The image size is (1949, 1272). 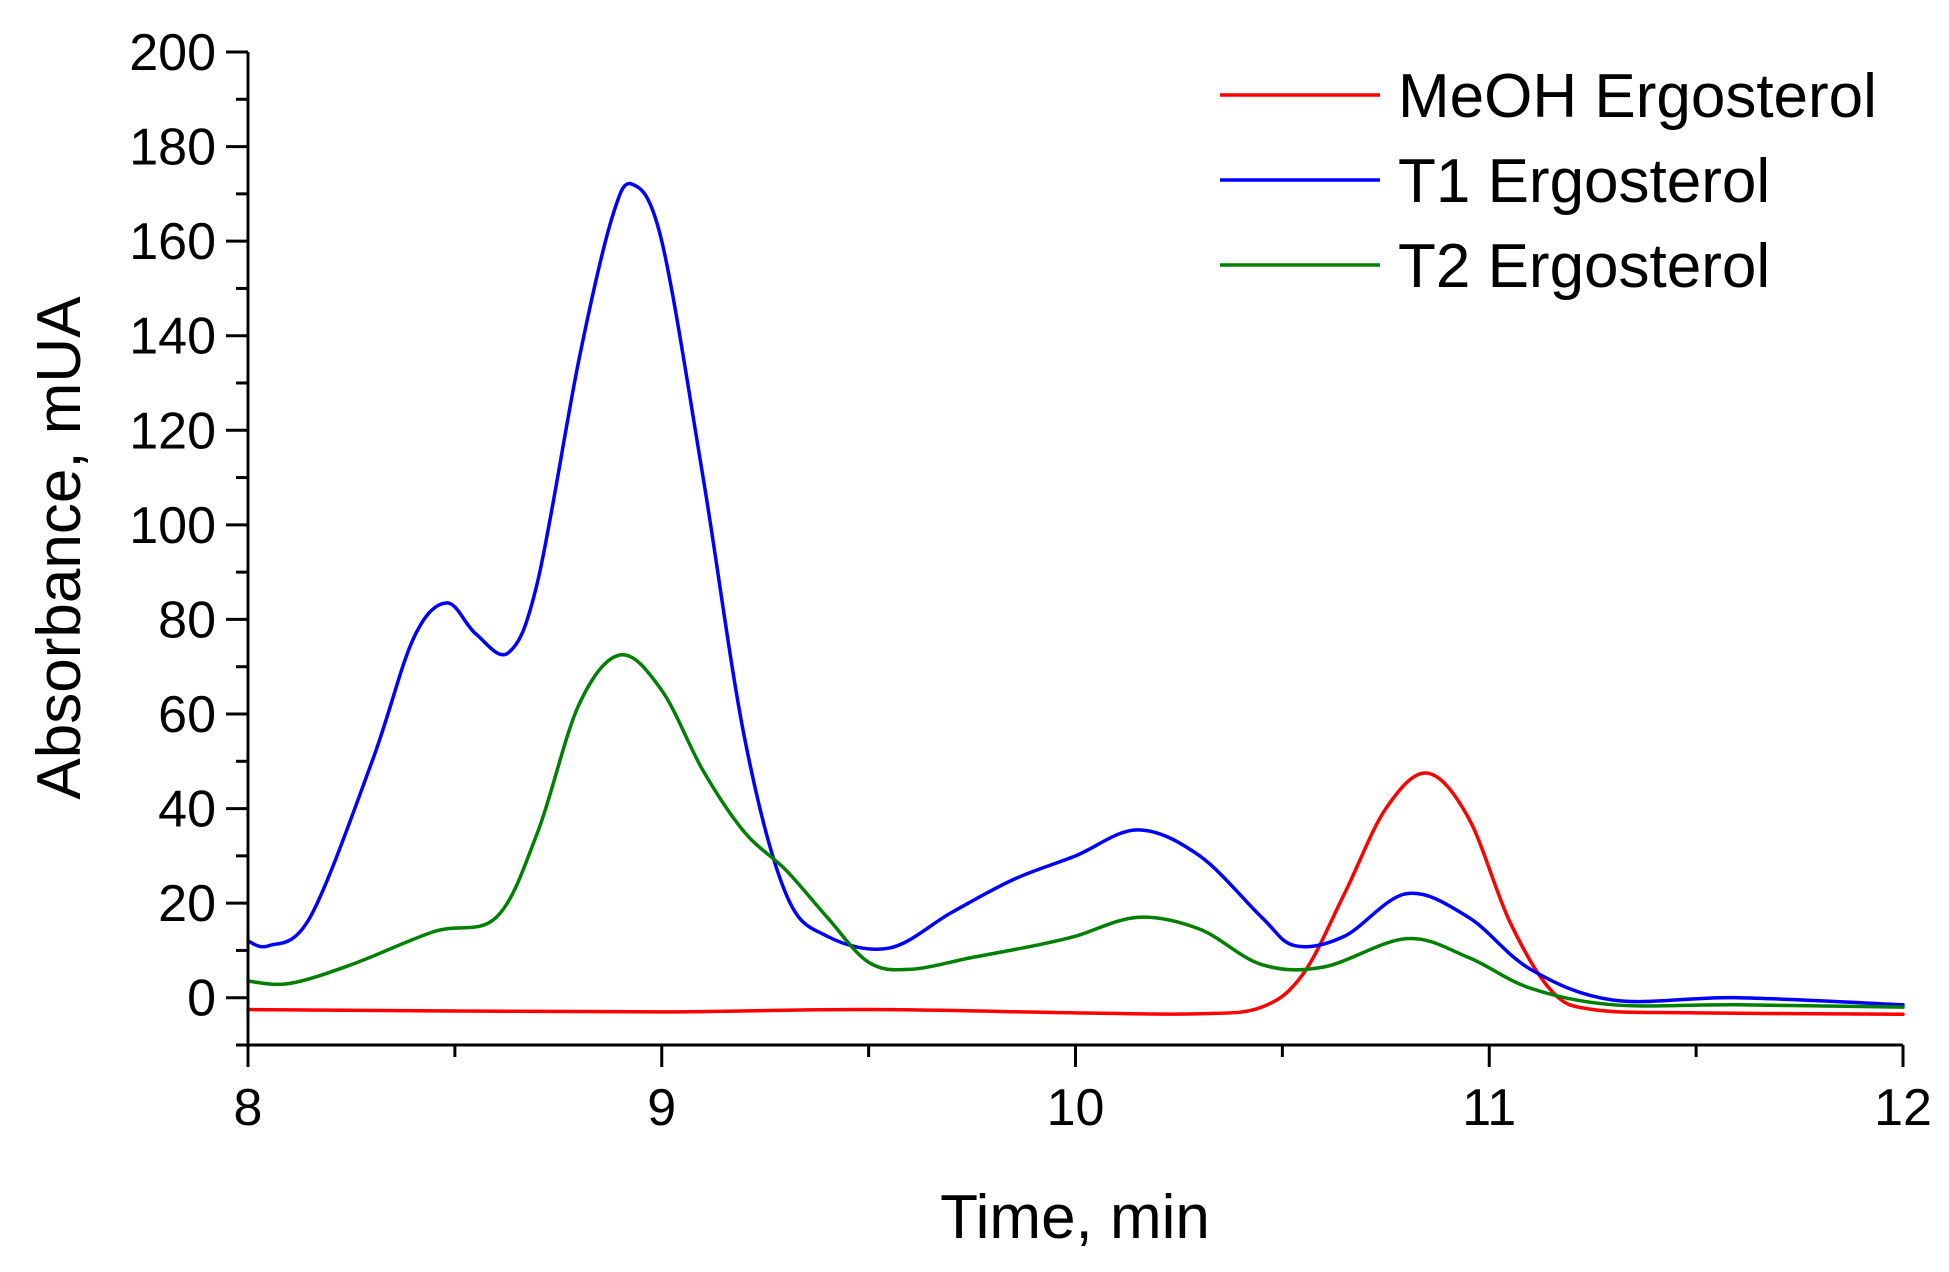 What do you see at coordinates (661, 1108) in the screenshot?
I see `x-tick-label: 9` at bounding box center [661, 1108].